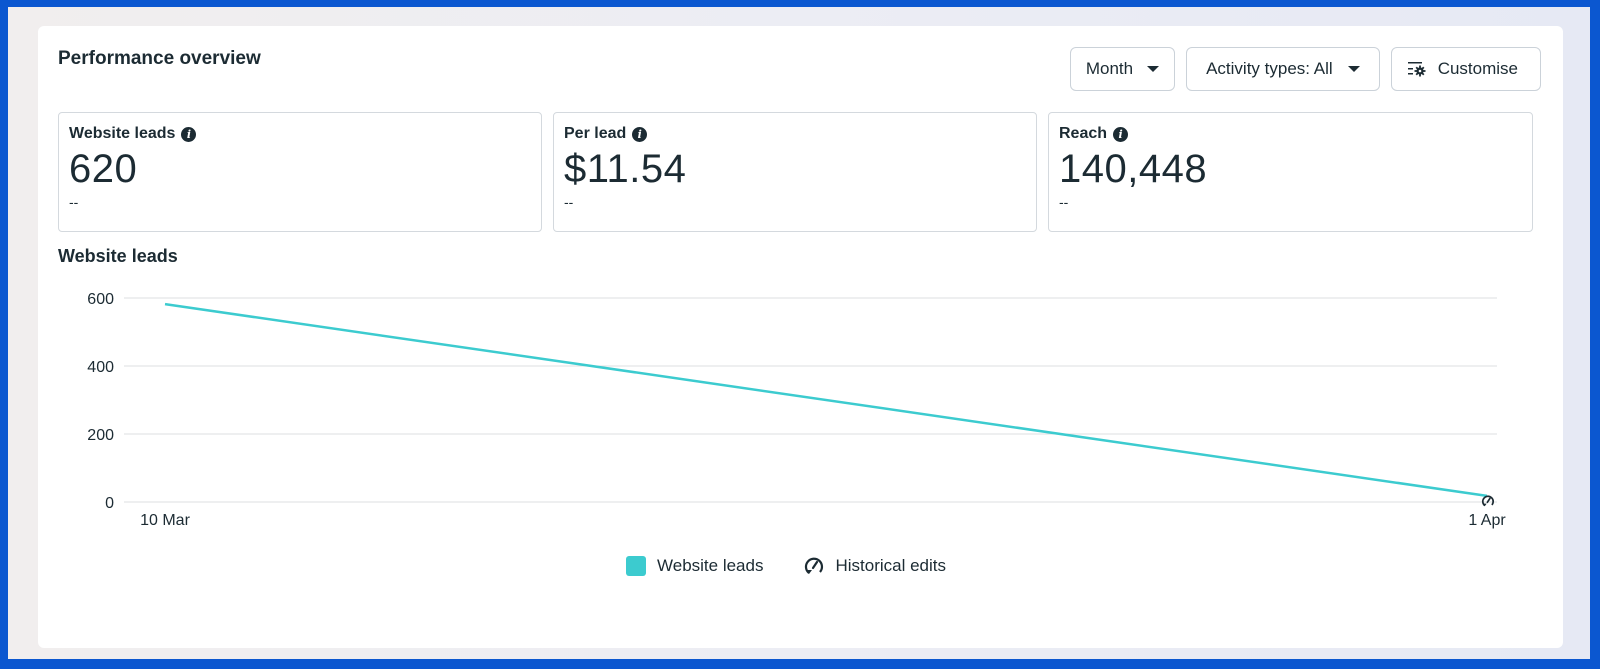 This screenshot has width=1600, height=669. Describe the element at coordinates (300, 172) in the screenshot. I see `metric-card-website-leads: Website leads i 620 --` at that location.